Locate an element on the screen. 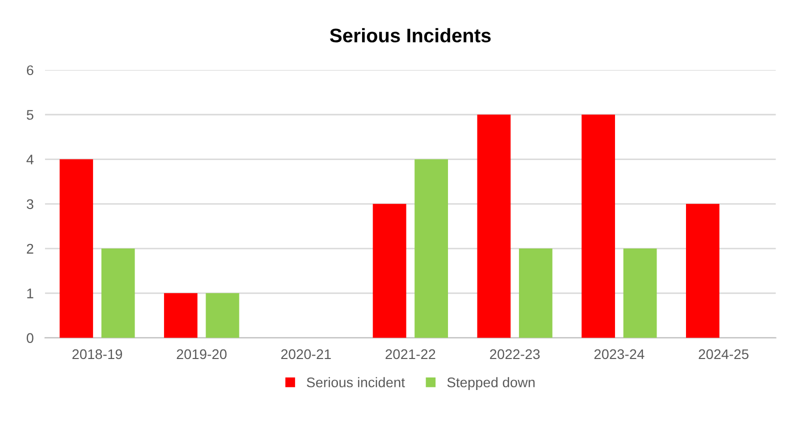 The height and width of the screenshot is (432, 790). y-tick-label: 4 is located at coordinates (30, 159).